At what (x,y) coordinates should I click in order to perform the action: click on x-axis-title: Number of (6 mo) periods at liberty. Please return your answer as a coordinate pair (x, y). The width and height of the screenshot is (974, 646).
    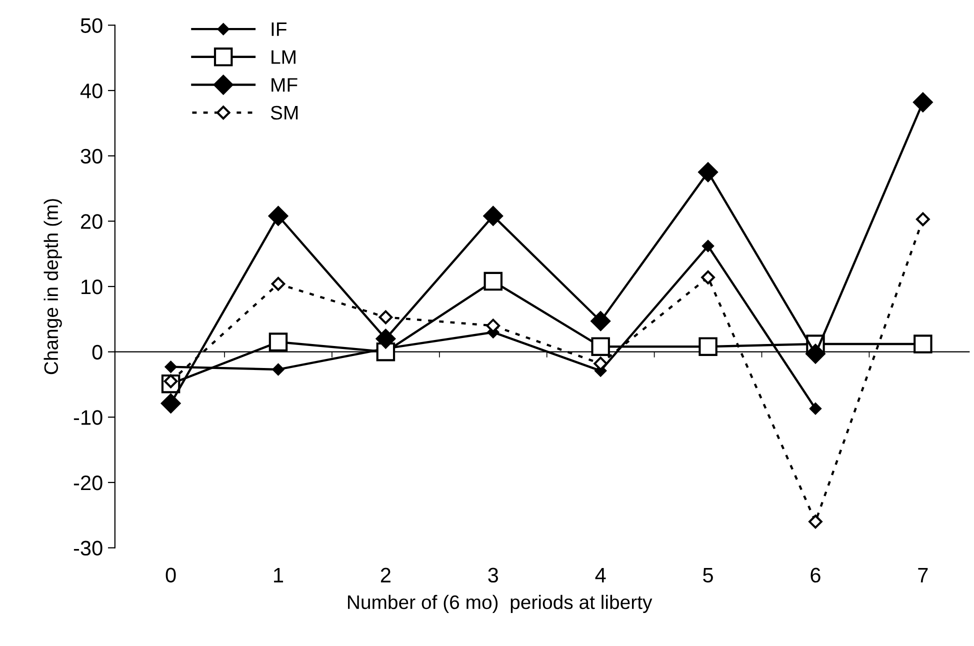
    Looking at the image, I should click on (500, 603).